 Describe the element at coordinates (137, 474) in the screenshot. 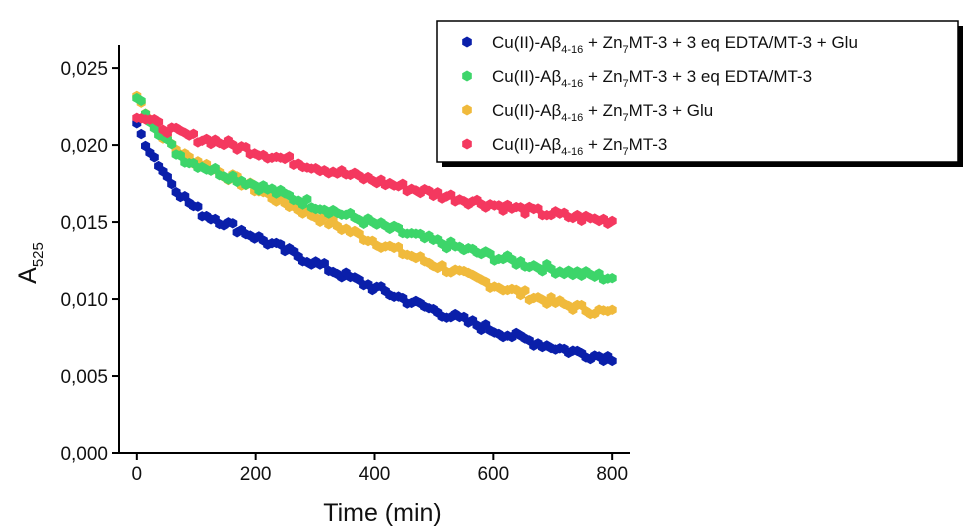

I see `x-tick-label: 0` at that location.